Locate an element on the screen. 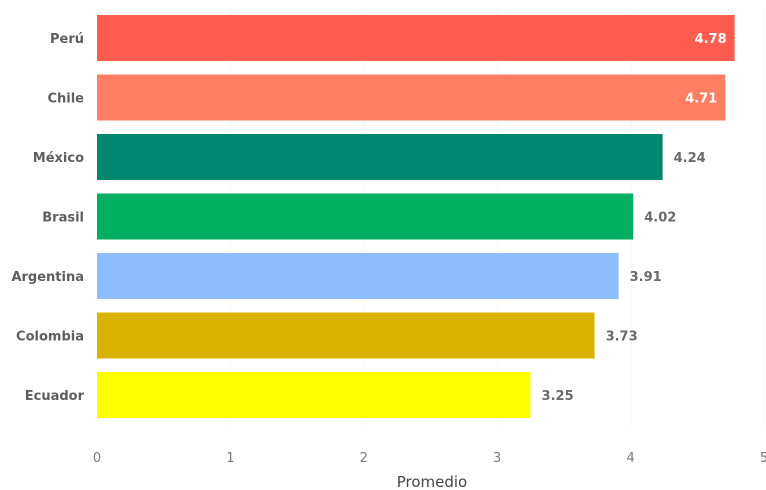 Image resolution: width=766 pixels, height=490 pixels. x-tick-label: 1 is located at coordinates (230, 458).